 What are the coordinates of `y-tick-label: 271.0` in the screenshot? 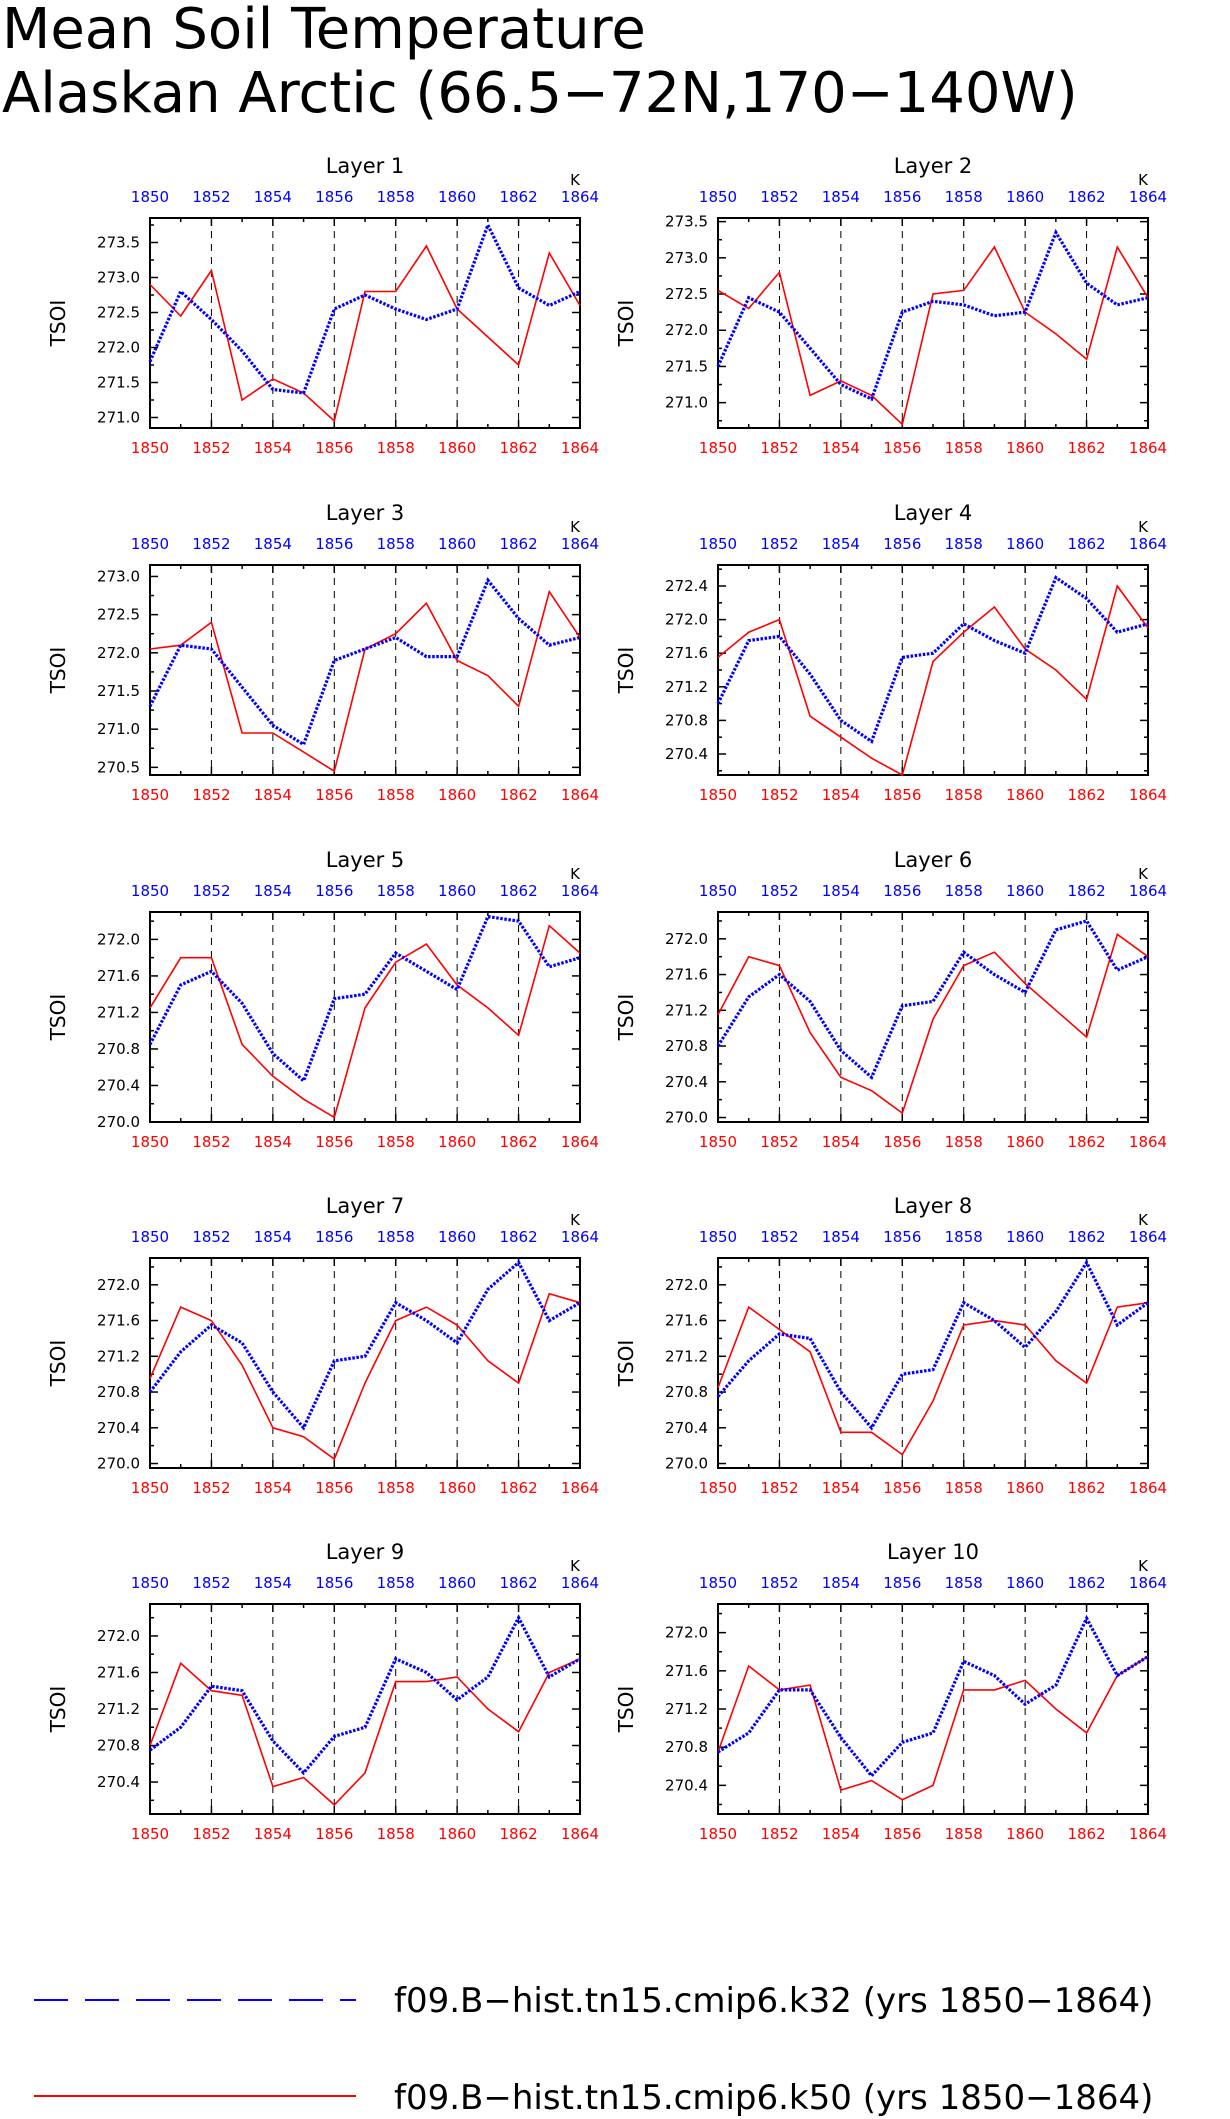 It's located at (118, 729).